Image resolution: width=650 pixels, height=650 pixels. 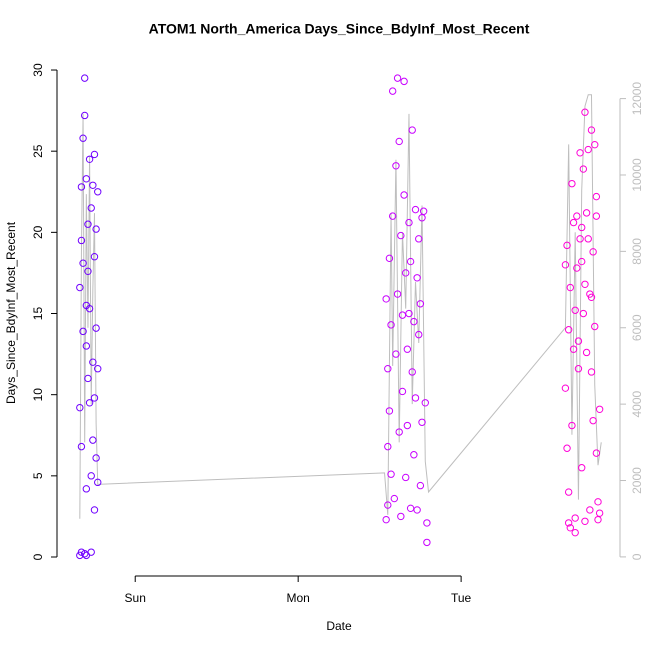 I want to click on y2-tick-label: 4000, so click(x=637, y=403).